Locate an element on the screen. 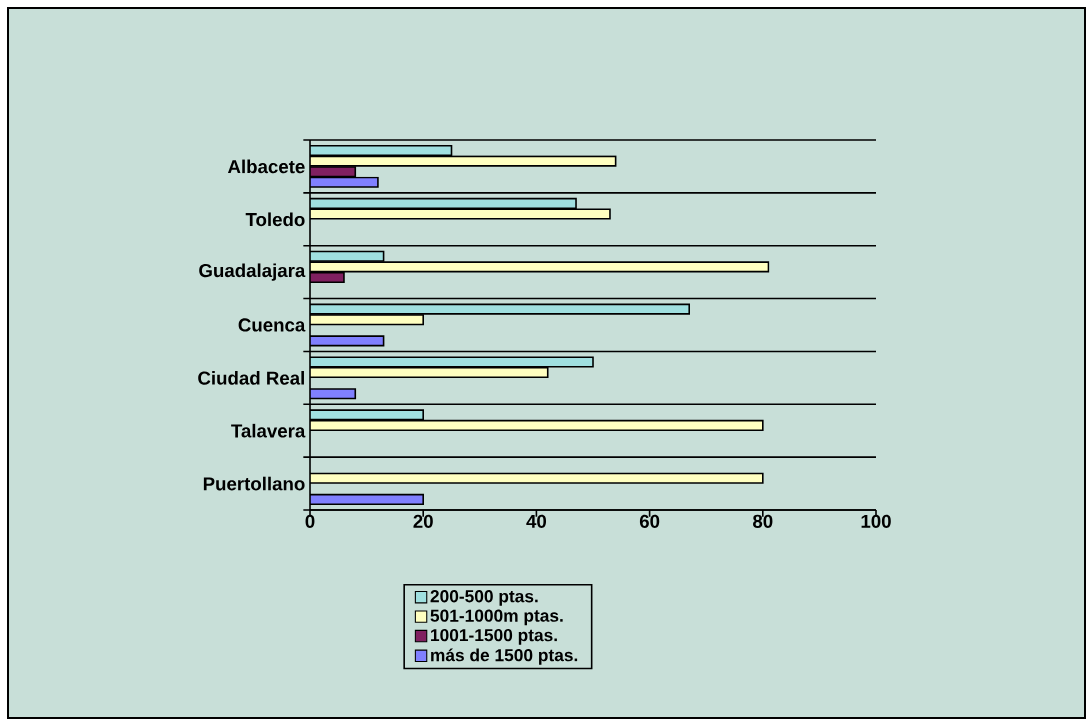 The image size is (1092, 724). x-tick-label: 60 is located at coordinates (649, 521).